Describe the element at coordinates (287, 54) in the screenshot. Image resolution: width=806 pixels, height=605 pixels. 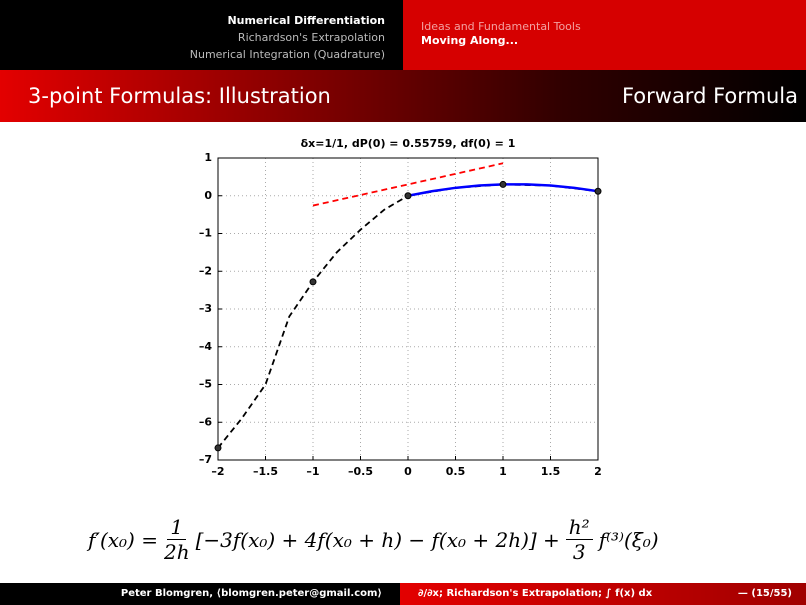
I see `nav-item: Numerical Integration (Quadrature)` at that location.